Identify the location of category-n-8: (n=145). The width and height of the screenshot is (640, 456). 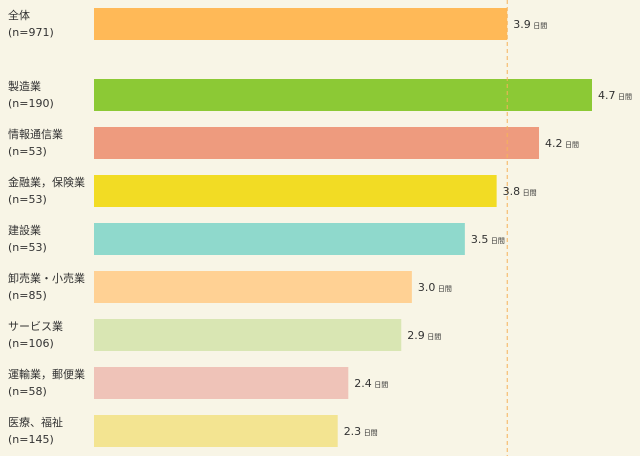
(31, 439).